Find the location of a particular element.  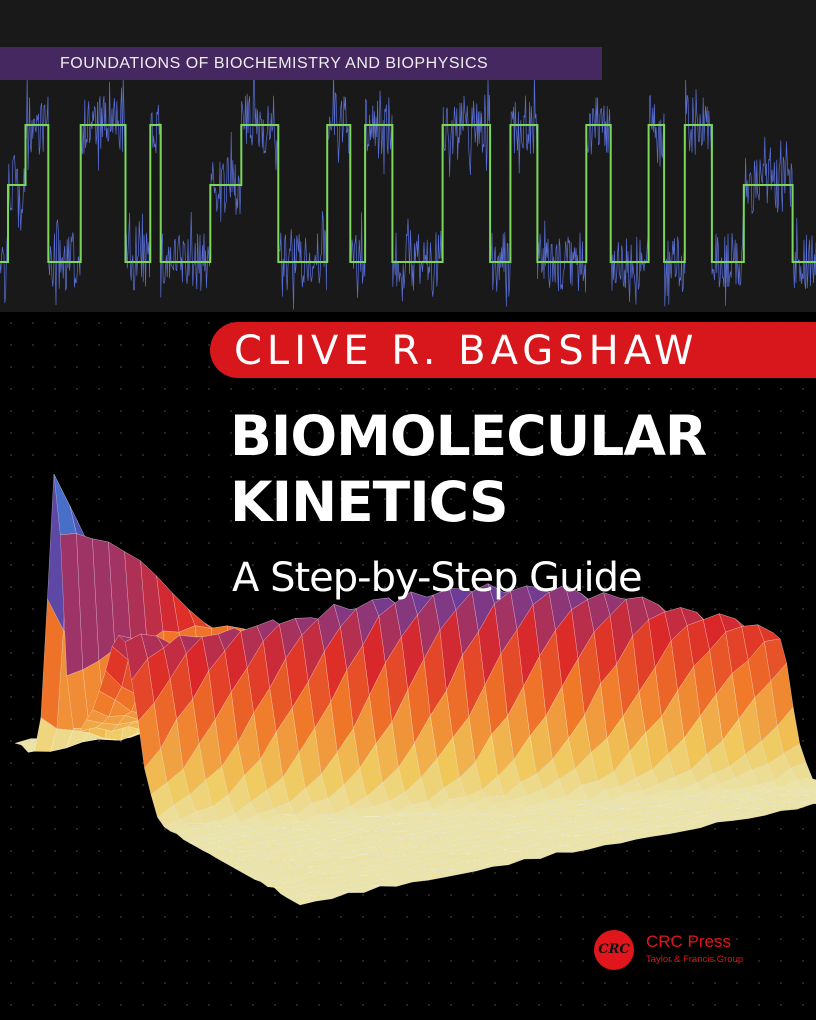

author-band is located at coordinates (513, 350).